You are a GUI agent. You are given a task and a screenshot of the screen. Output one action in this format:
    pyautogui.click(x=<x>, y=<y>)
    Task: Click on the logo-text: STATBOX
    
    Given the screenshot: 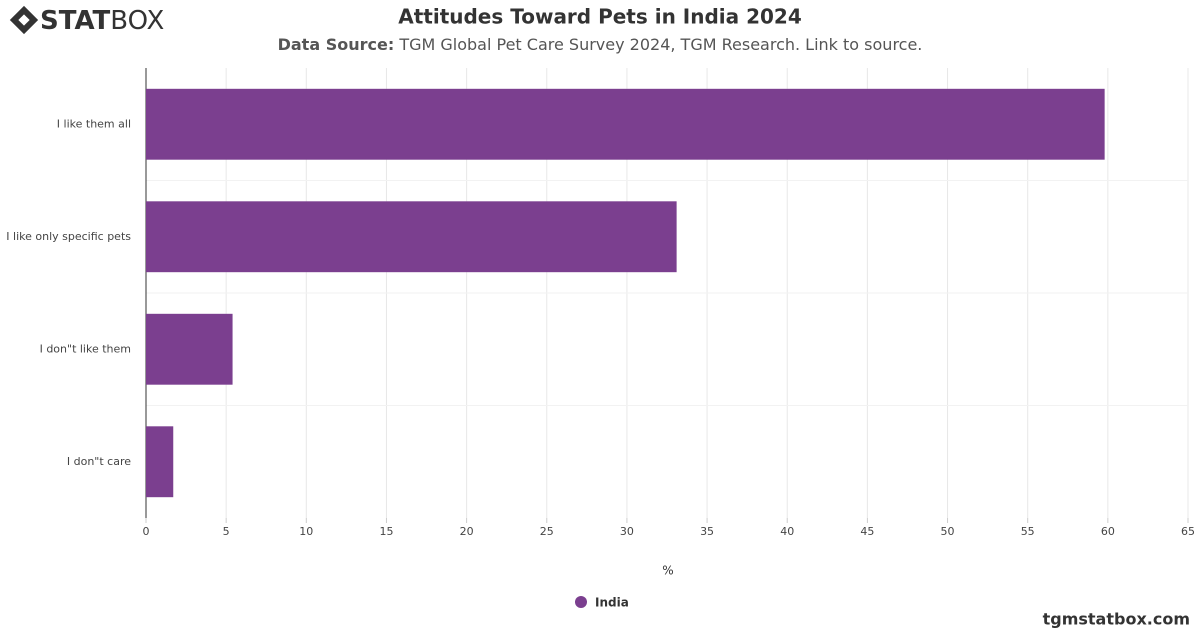 What is the action you would take?
    pyautogui.click(x=102, y=21)
    